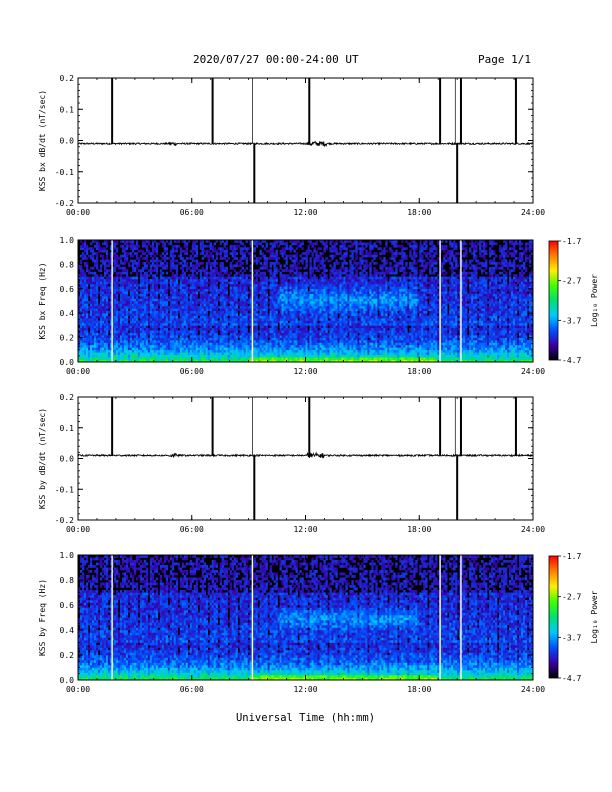 This screenshot has width=612, height=792. What do you see at coordinates (42, 140) in the screenshot?
I see `y-axis-label: KSS bx dB/dt (nT/sec)` at bounding box center [42, 140].